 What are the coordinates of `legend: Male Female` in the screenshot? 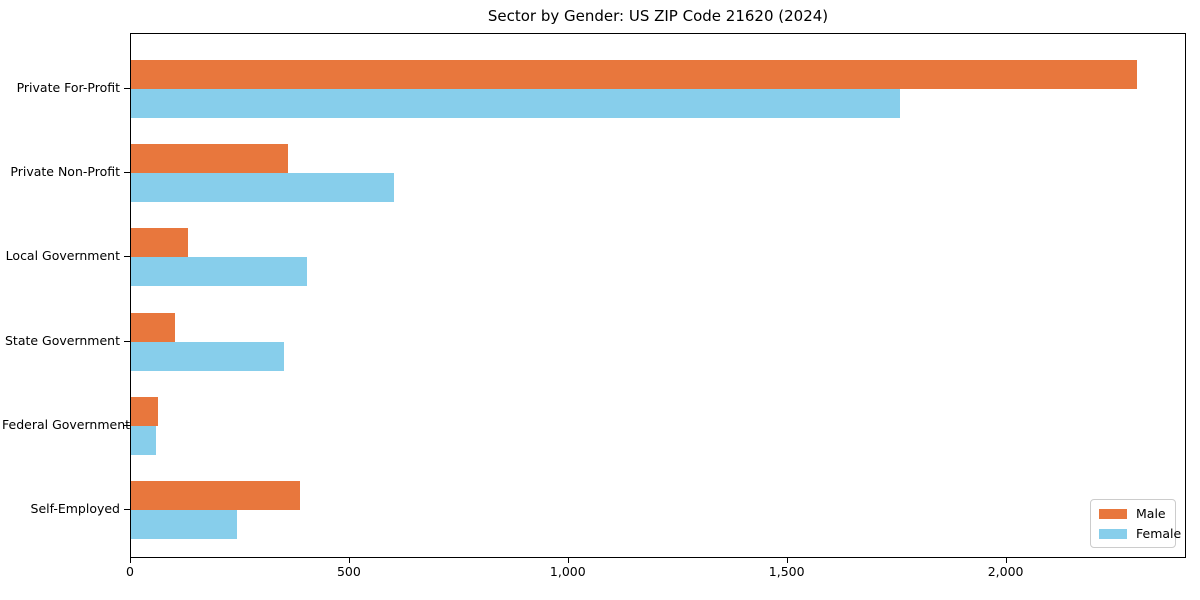 It's located at (1135, 523).